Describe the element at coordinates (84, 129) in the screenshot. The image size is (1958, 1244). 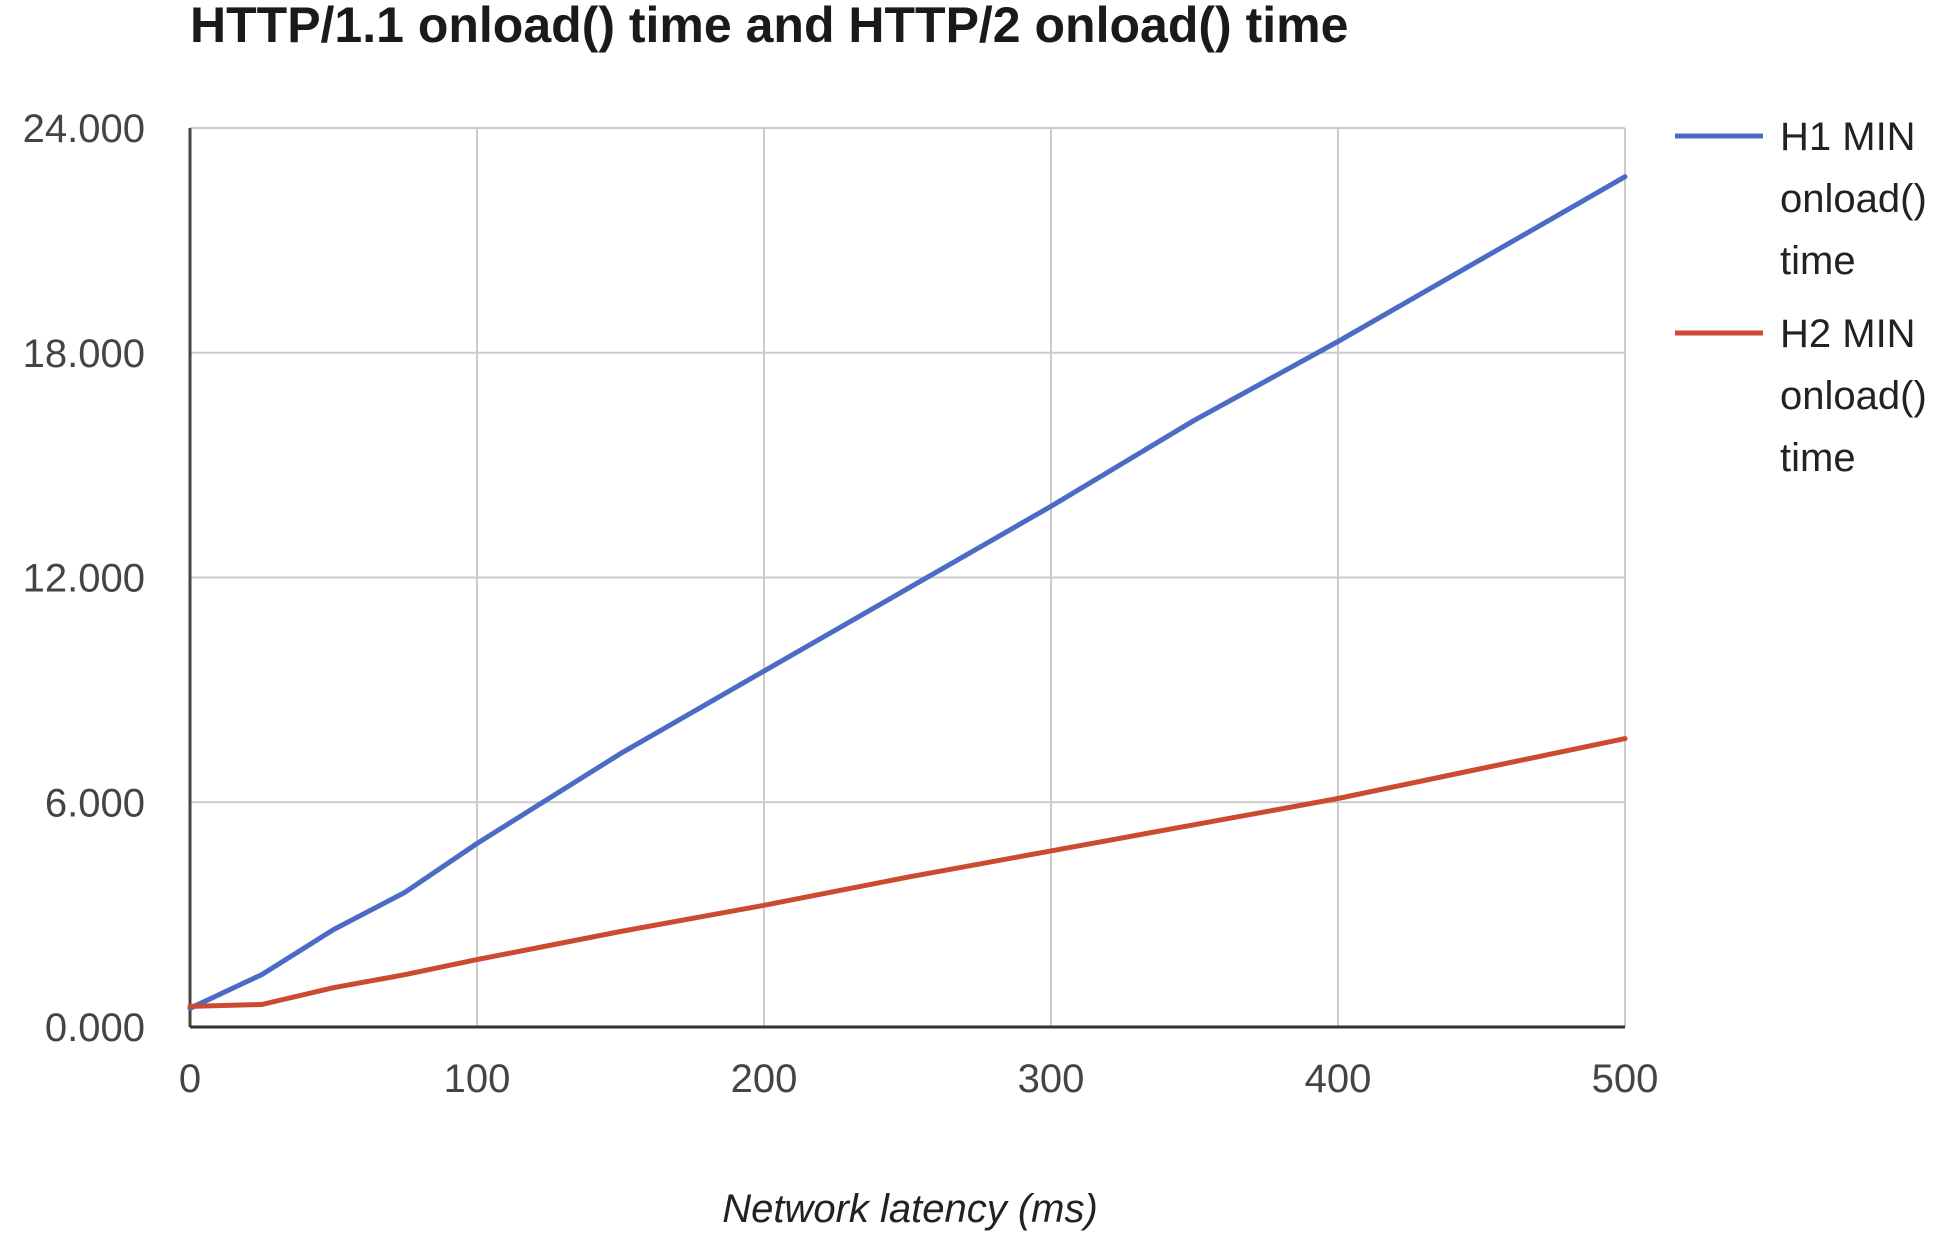
I see `y-tick-label: 24.000` at that location.